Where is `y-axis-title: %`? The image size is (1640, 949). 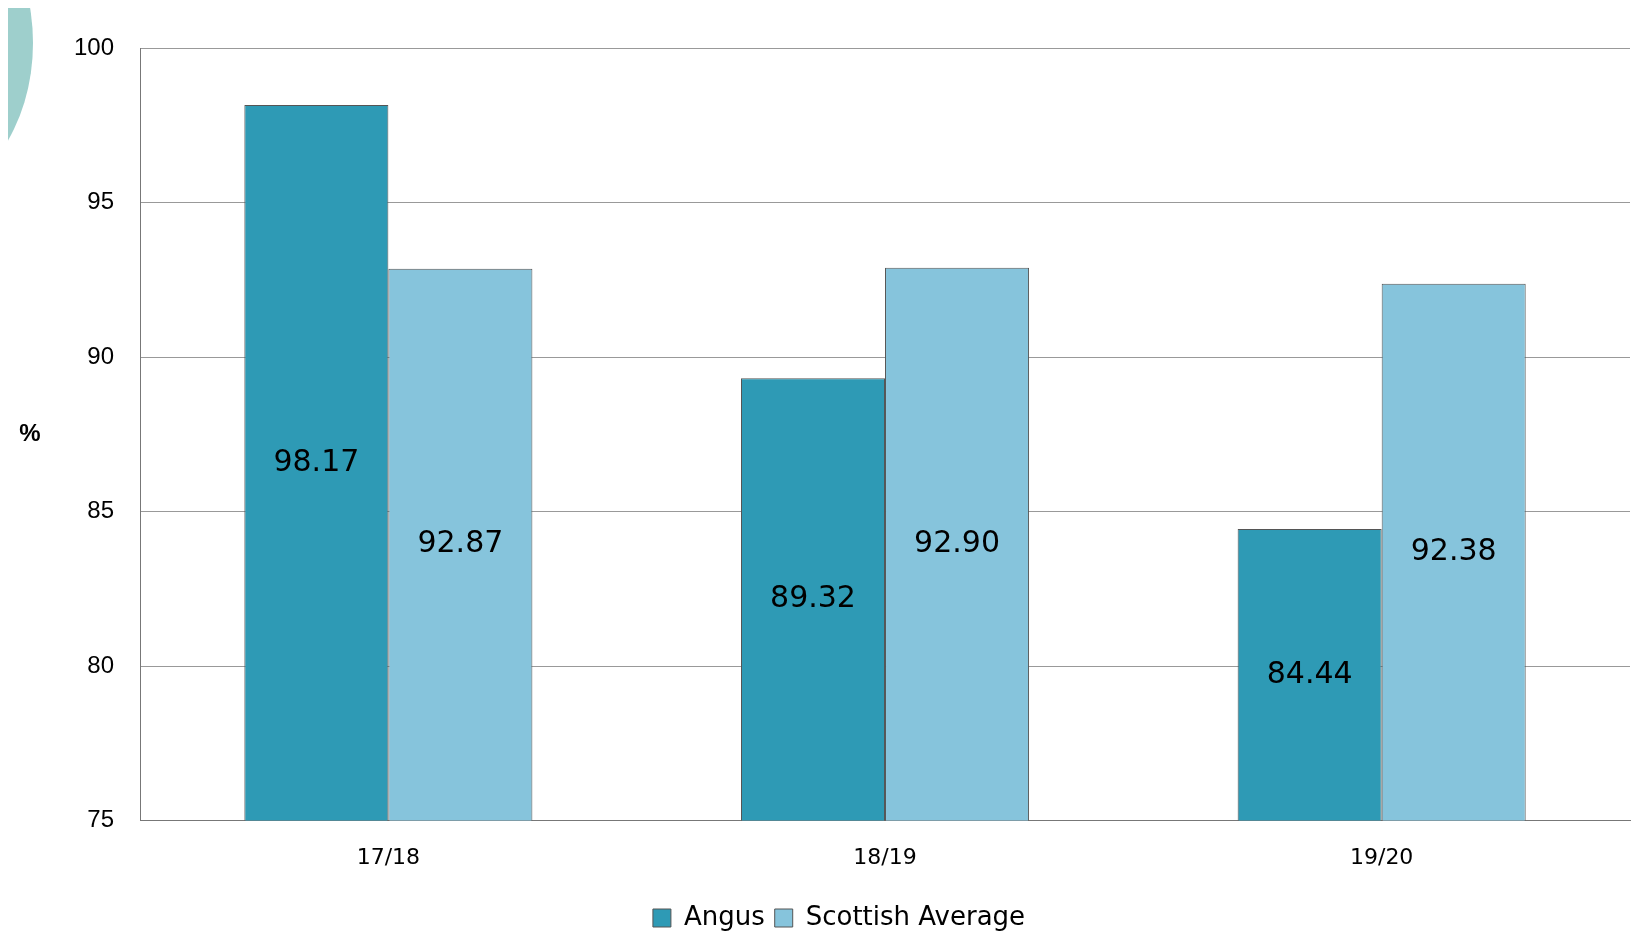
y-axis-title: % is located at coordinates (30, 433).